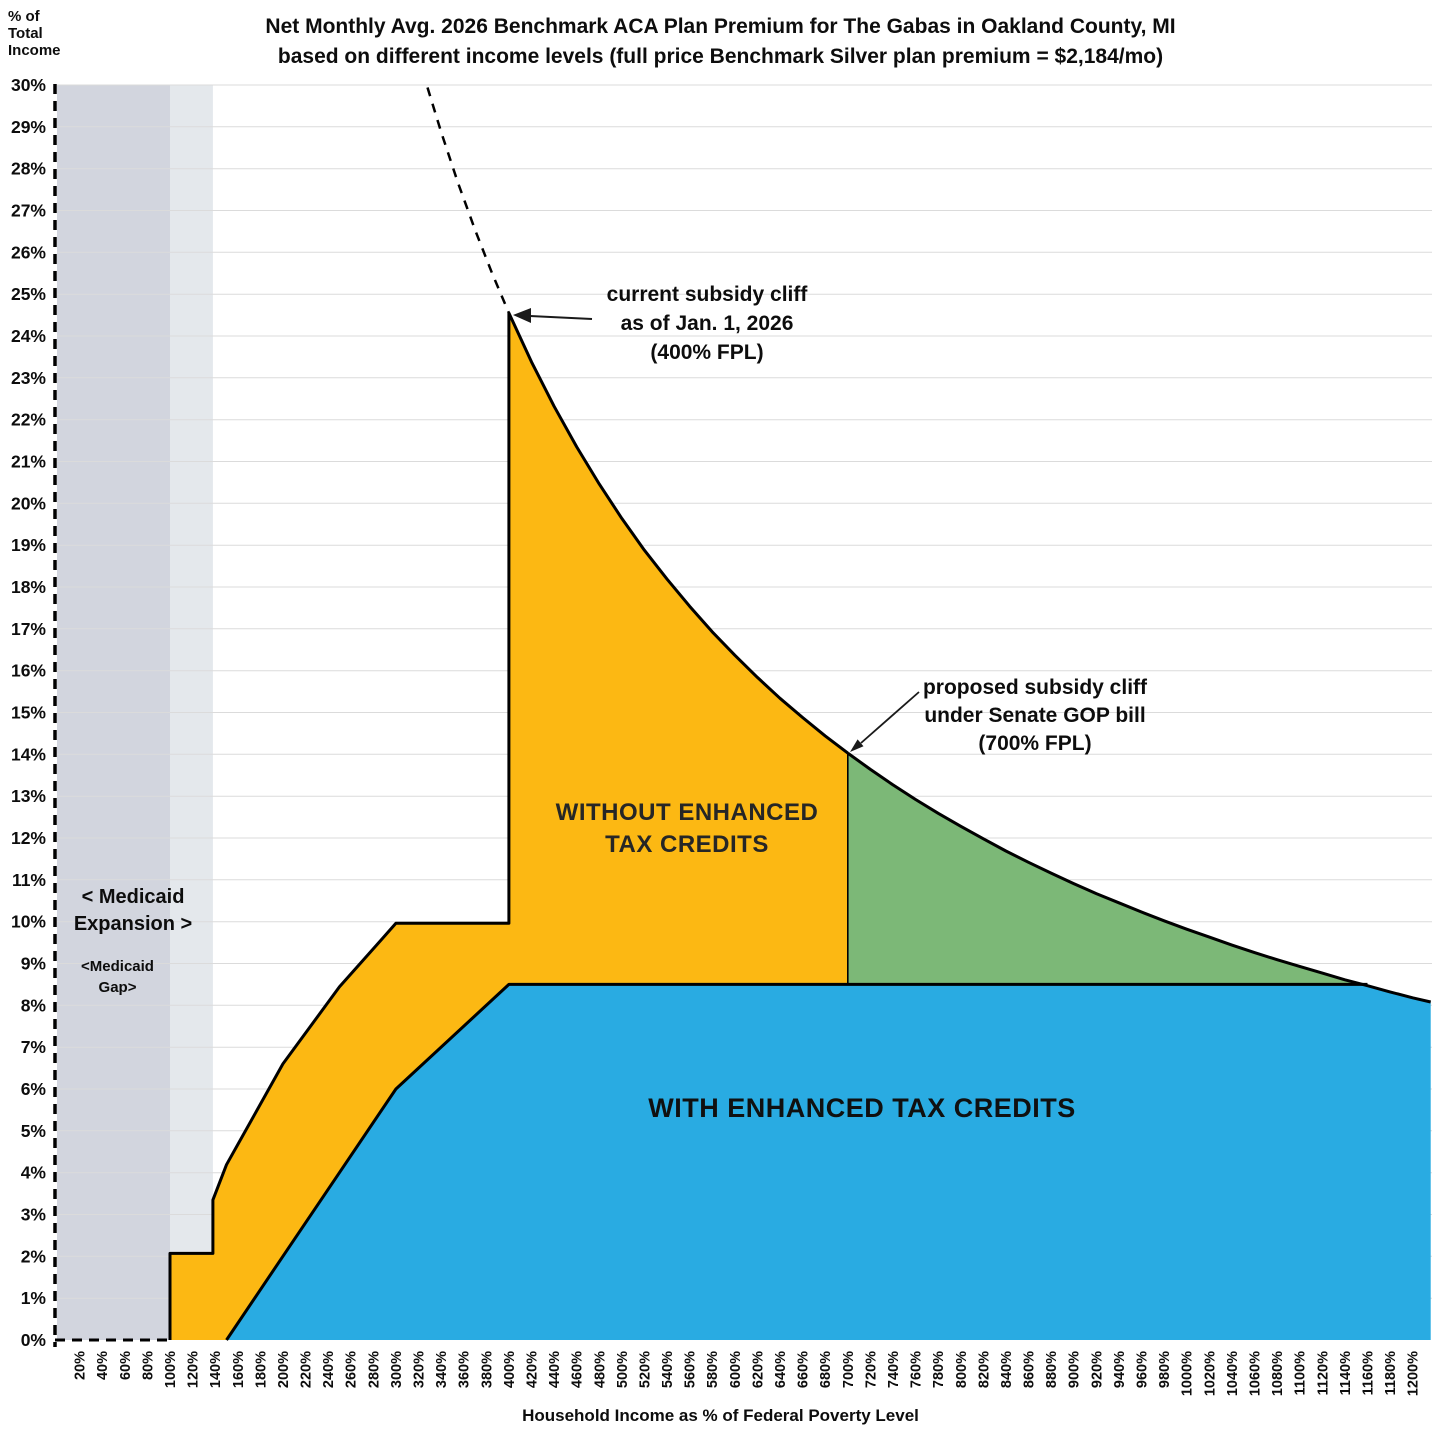 This screenshot has height=1441, width=1441. I want to click on y-tick-label: 8%, so click(34, 1005).